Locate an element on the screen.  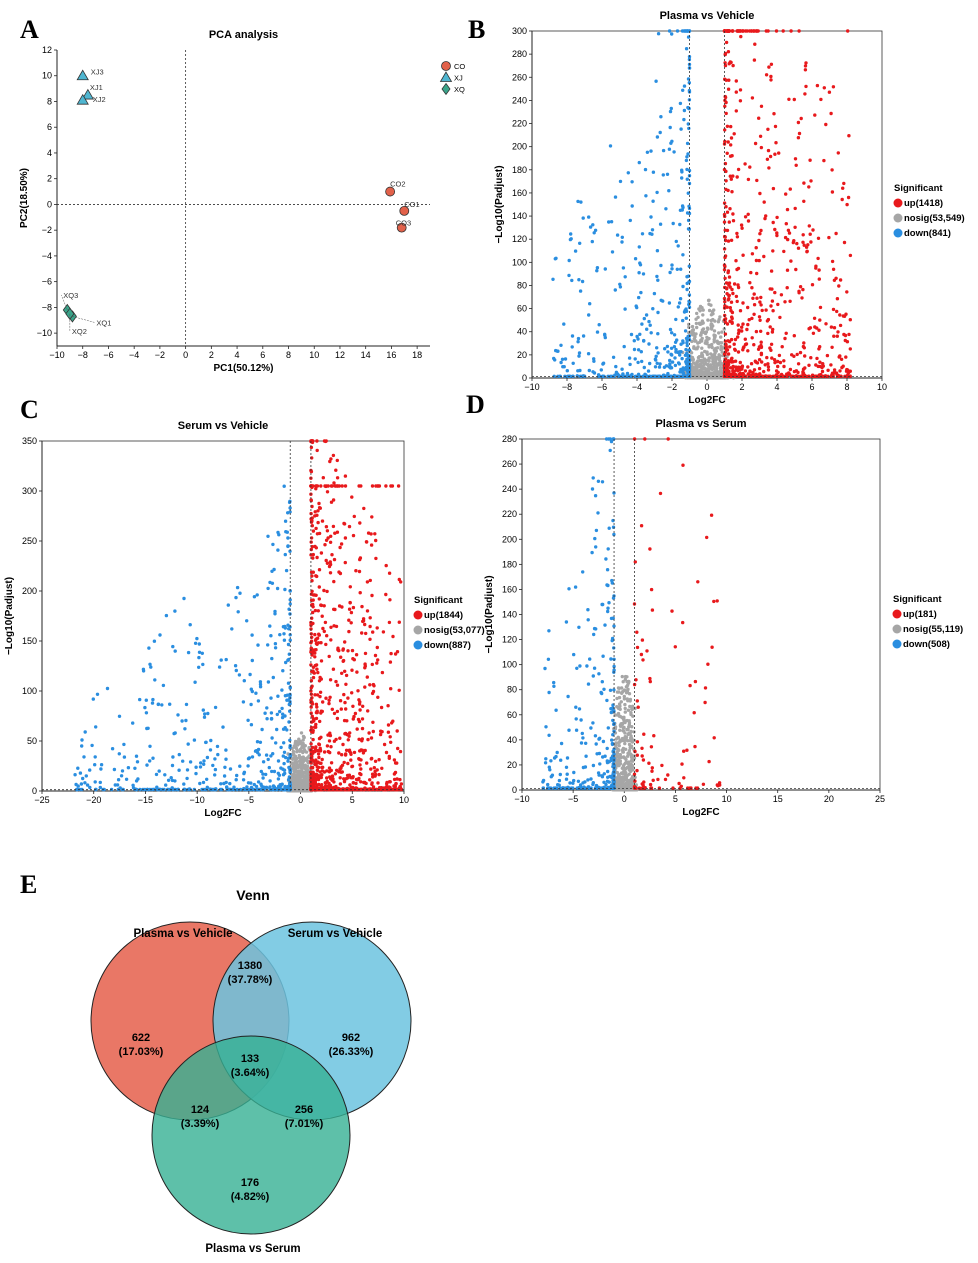
y-tick-label: 280 is located at coordinates (519, 54).